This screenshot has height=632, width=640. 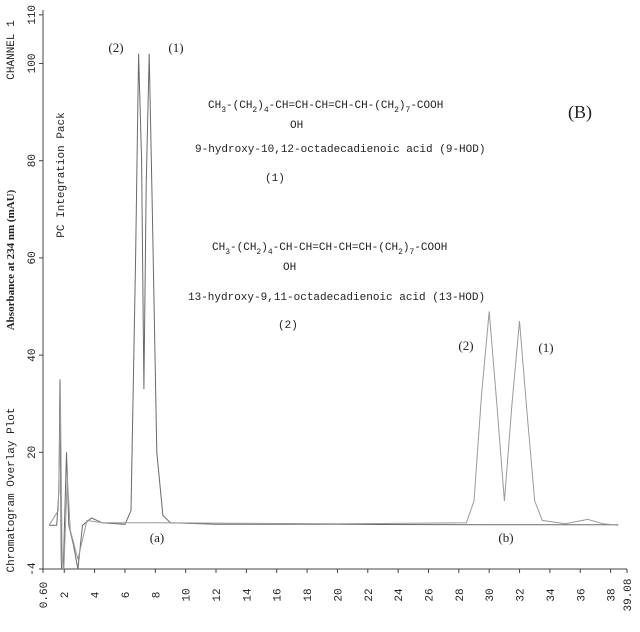 What do you see at coordinates (188, 594) in the screenshot?
I see `x-tick-label: 10` at bounding box center [188, 594].